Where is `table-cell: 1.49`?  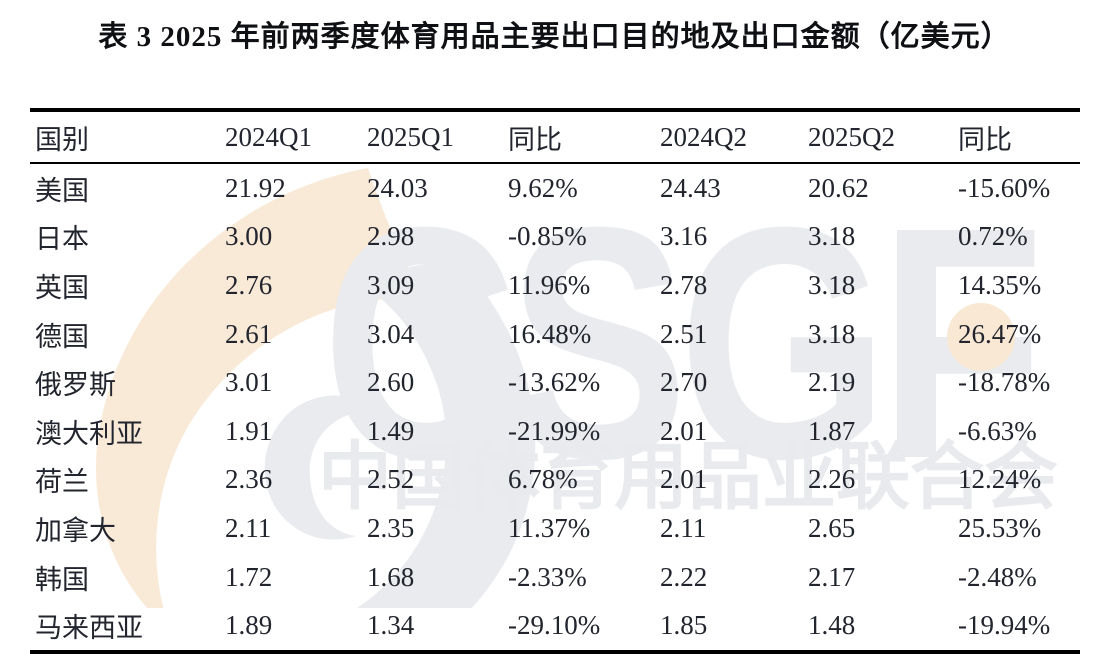 table-cell: 1.49 is located at coordinates (391, 430).